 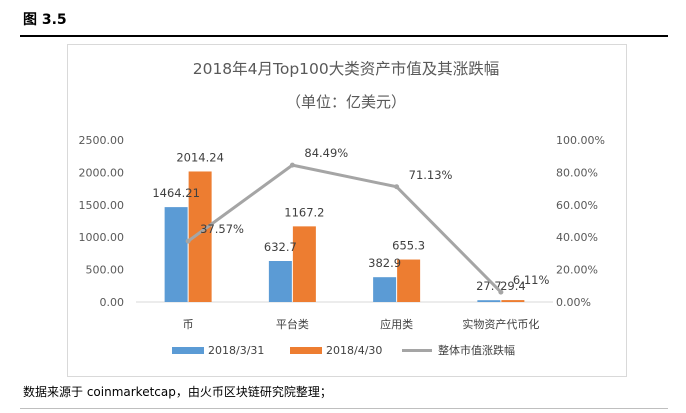 I want to click on bar-label-series2: 29.4, so click(x=513, y=286).